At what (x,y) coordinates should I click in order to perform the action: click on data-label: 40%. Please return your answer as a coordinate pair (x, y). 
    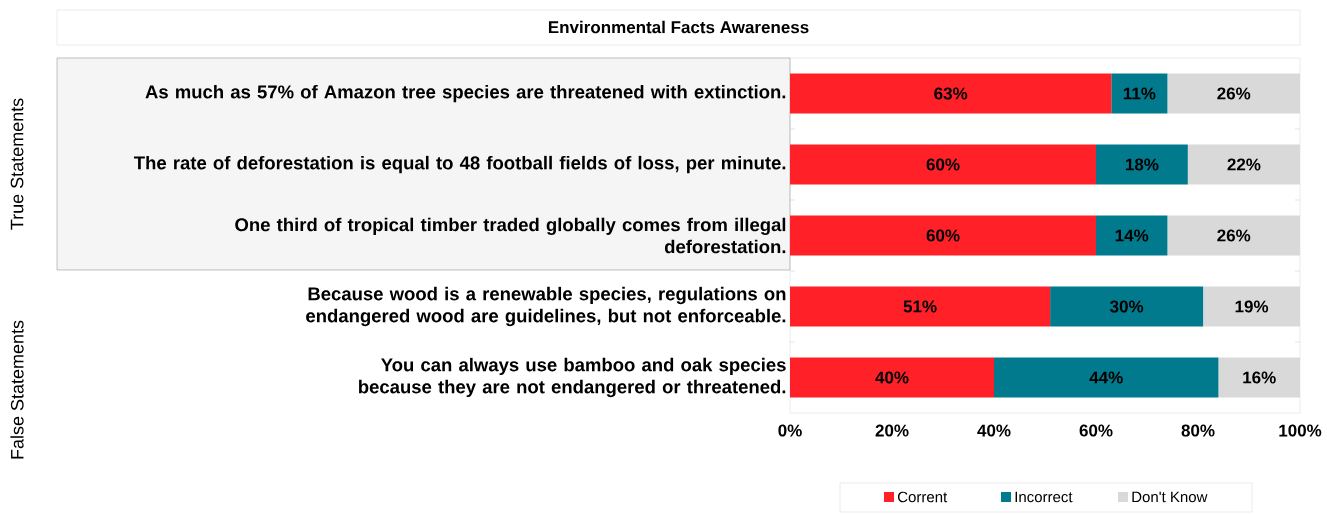
    Looking at the image, I should click on (892, 377).